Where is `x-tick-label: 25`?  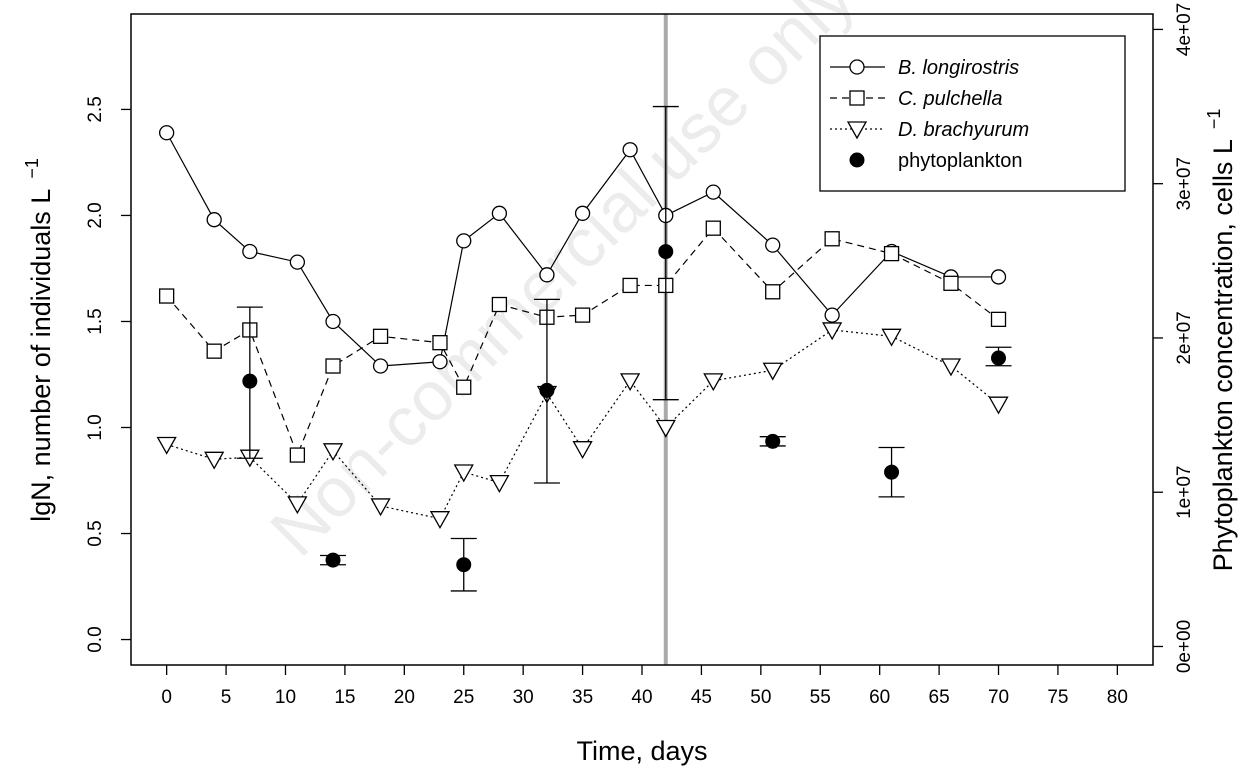 x-tick-label: 25 is located at coordinates (463, 697).